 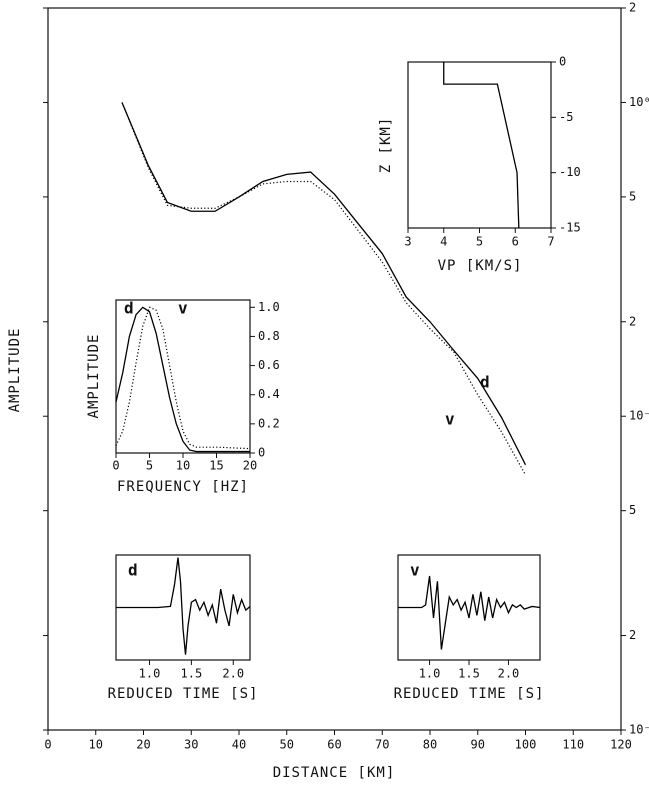 I want to click on x-tick-label: 120, so click(x=621, y=745).